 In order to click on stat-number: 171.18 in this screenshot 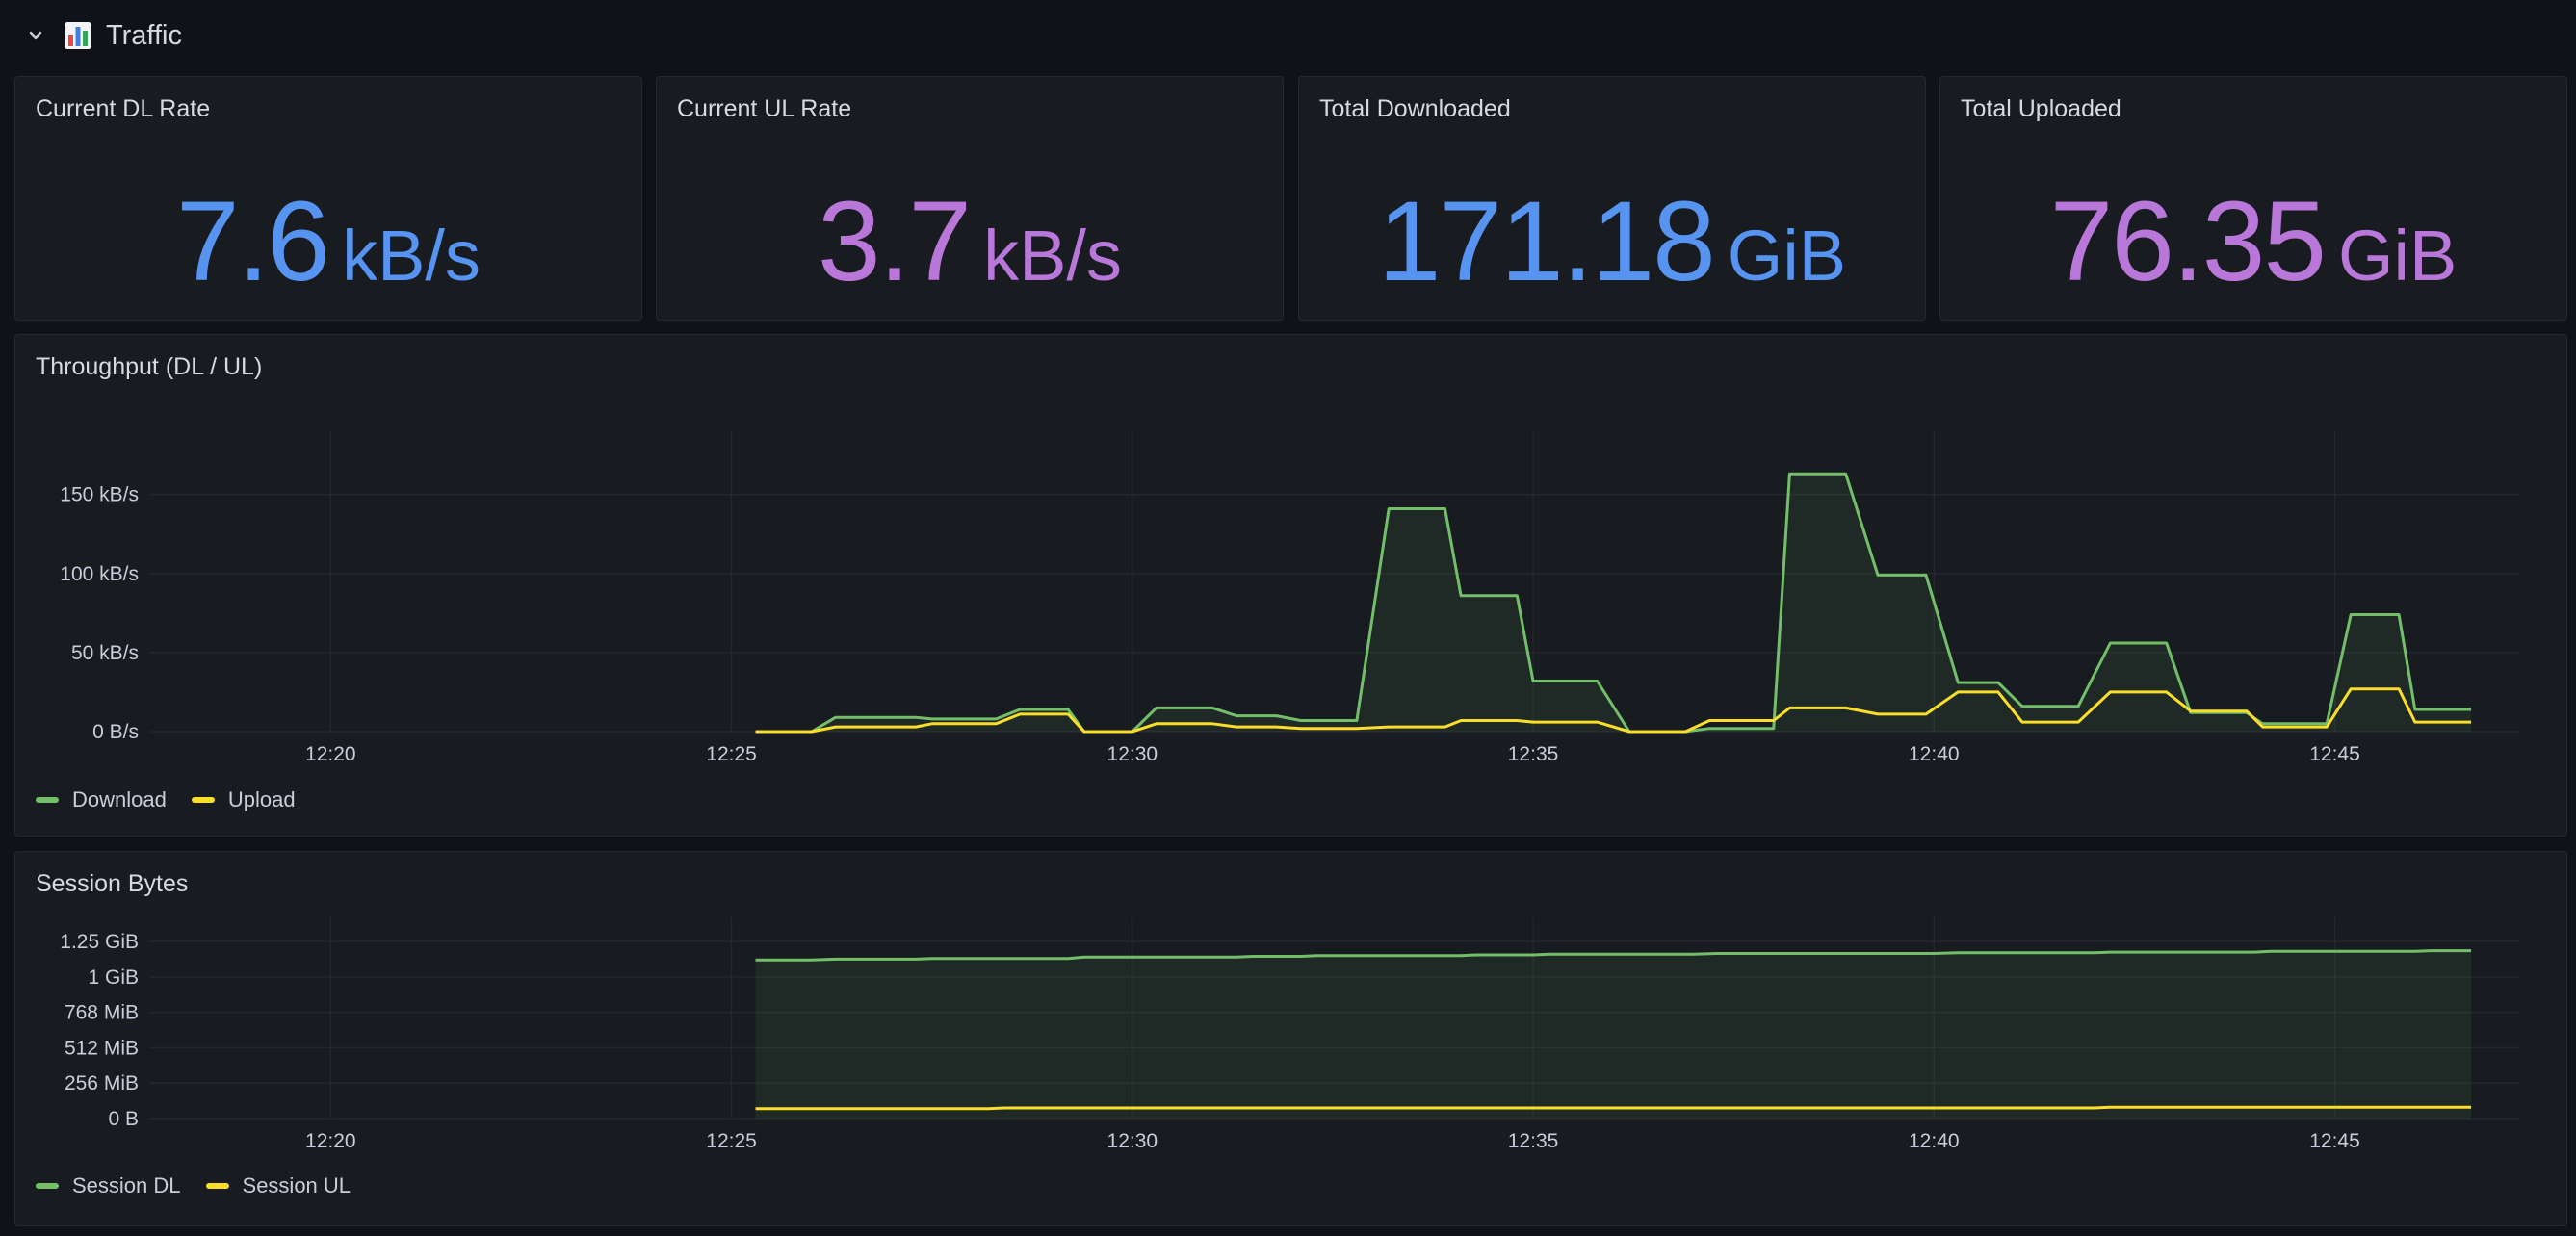, I will do `click(1546, 241)`.